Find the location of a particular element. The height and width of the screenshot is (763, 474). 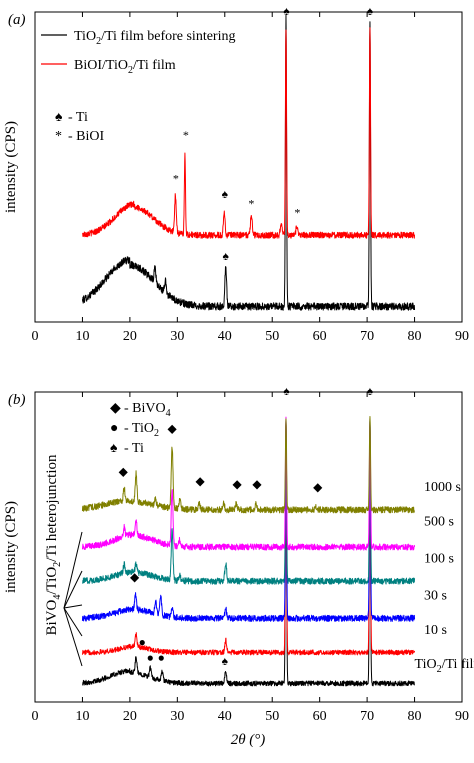

heterojunction-text: BiVO4/TiO2/Ti heterojunction is located at coordinates (53, 545).